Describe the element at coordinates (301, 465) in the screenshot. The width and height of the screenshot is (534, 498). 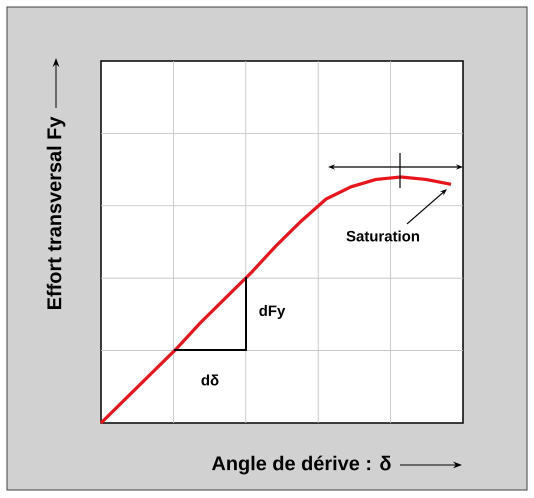
I see `x-axis-title: Angle de dérive : δ` at that location.